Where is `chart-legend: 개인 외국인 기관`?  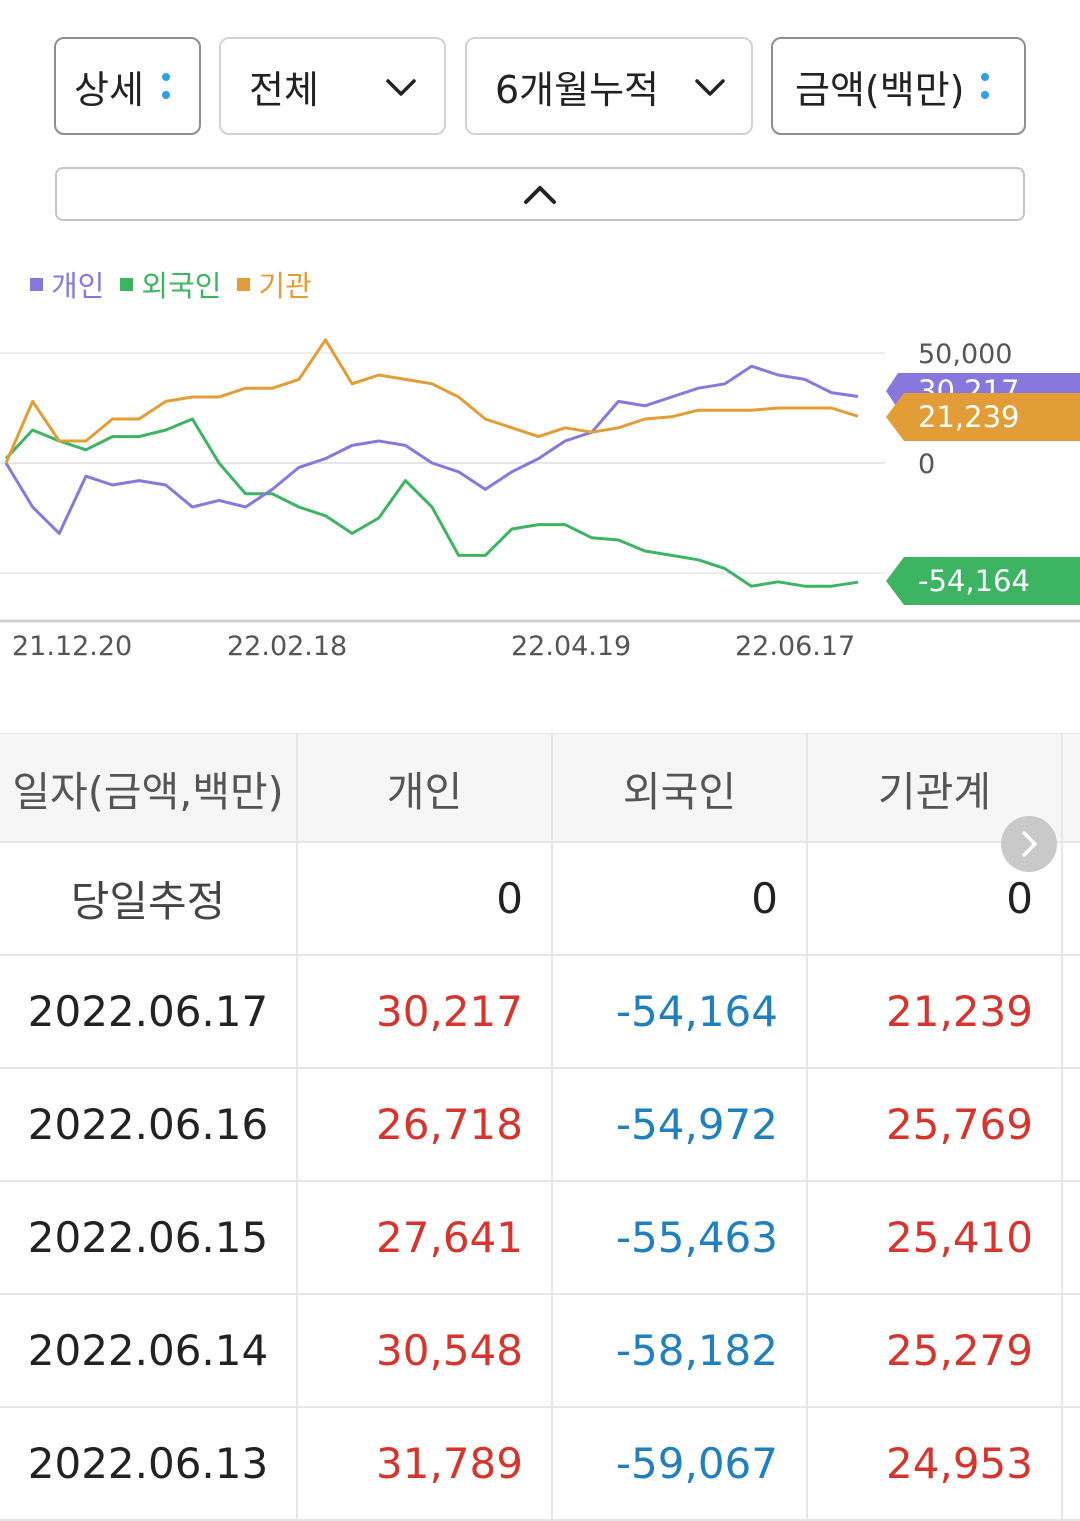 chart-legend: 개인 외국인 기관 is located at coordinates (179, 284).